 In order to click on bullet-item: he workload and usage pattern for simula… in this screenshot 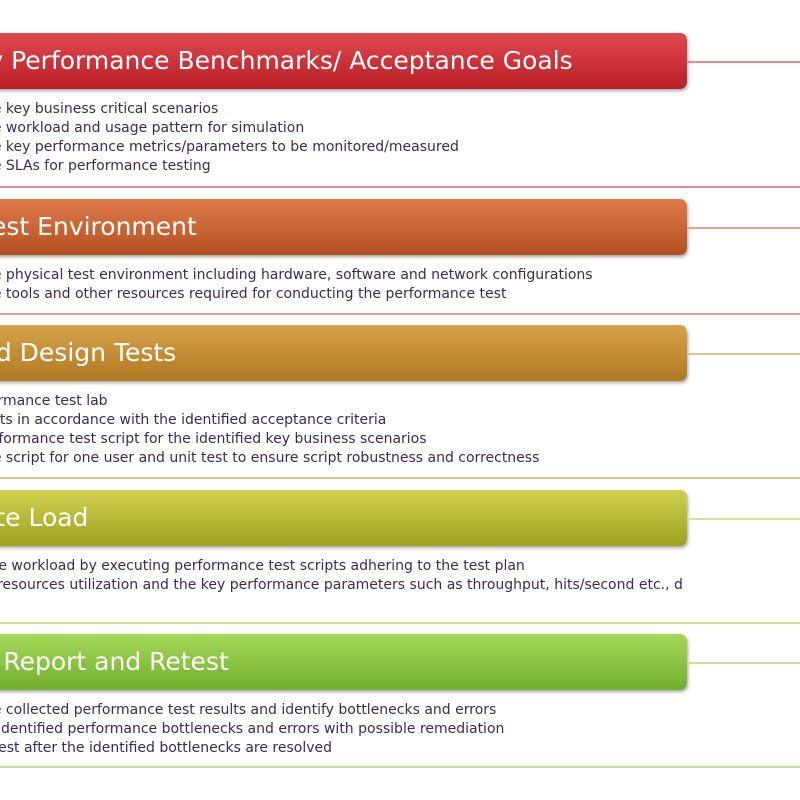, I will do `click(152, 128)`.